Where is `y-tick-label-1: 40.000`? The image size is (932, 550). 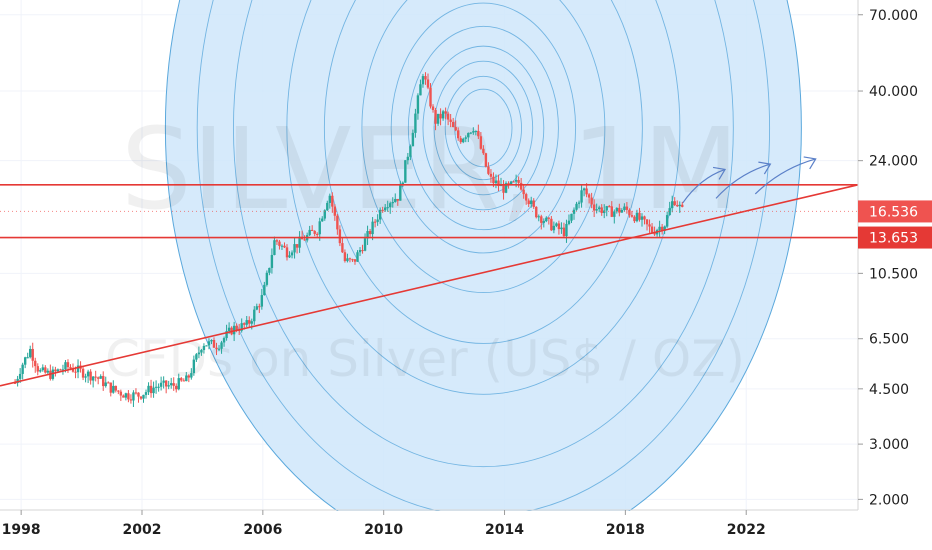 y-tick-label-1: 40.000 is located at coordinates (893, 92).